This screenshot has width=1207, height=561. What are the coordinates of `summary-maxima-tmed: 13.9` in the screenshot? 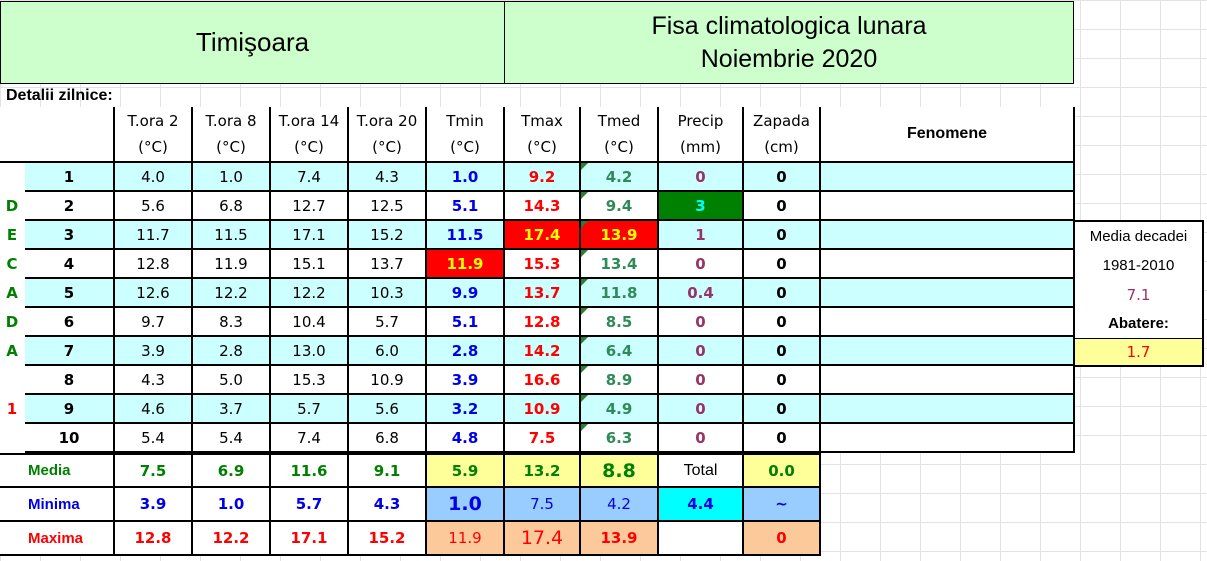 It's located at (620, 539).